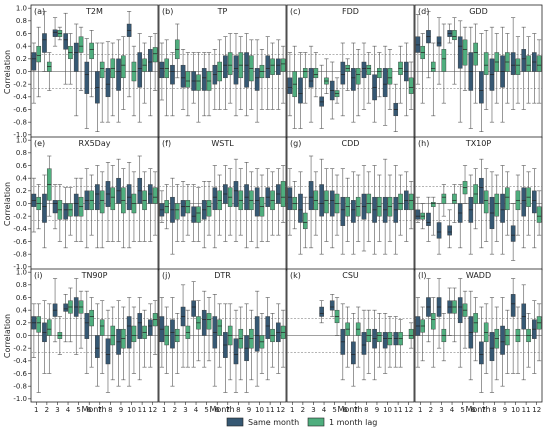 The image size is (550, 433). Describe the element at coordinates (353, 353) in the screenshot. I see `panel-csu-same-month-7-box` at that location.